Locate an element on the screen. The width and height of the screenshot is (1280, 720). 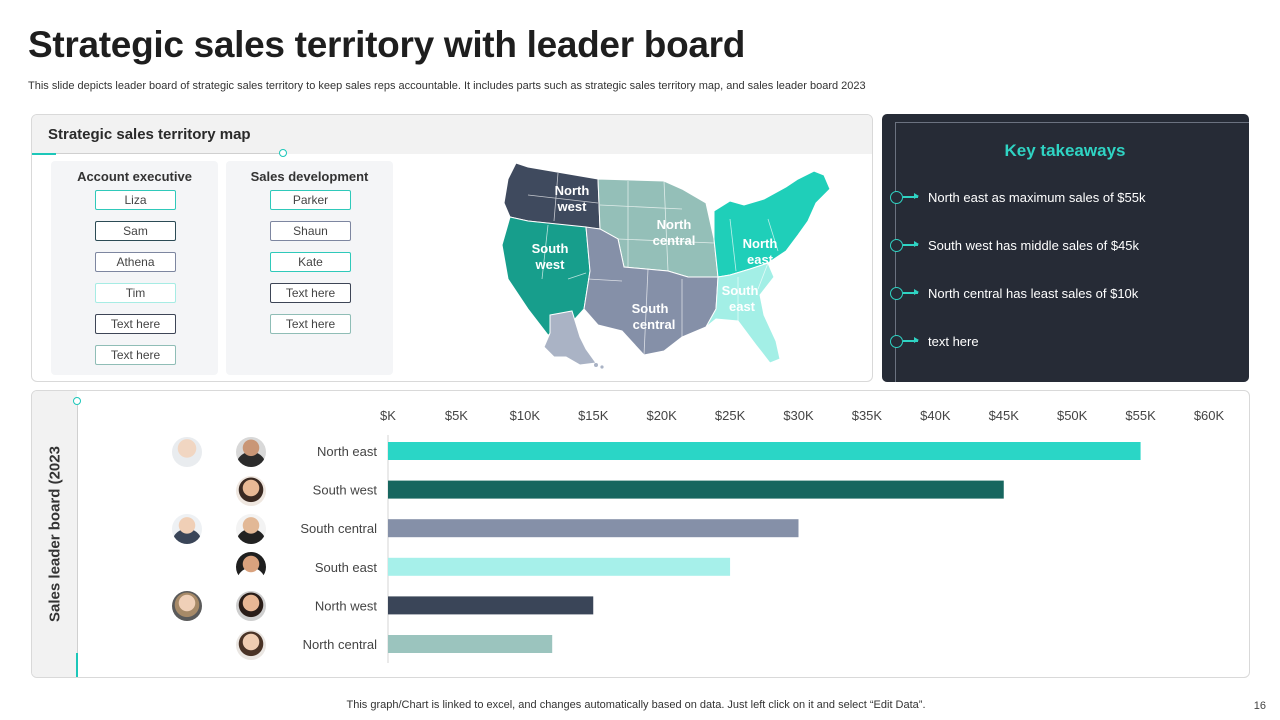
x-tick-label: $25K is located at coordinates (730, 415).